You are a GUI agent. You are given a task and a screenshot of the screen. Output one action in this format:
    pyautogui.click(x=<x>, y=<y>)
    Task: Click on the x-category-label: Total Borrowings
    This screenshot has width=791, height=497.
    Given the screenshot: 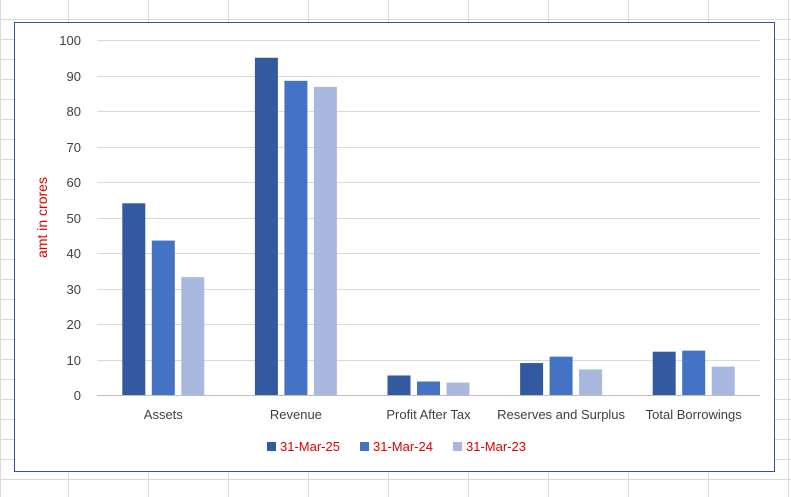 What is the action you would take?
    pyautogui.click(x=694, y=414)
    